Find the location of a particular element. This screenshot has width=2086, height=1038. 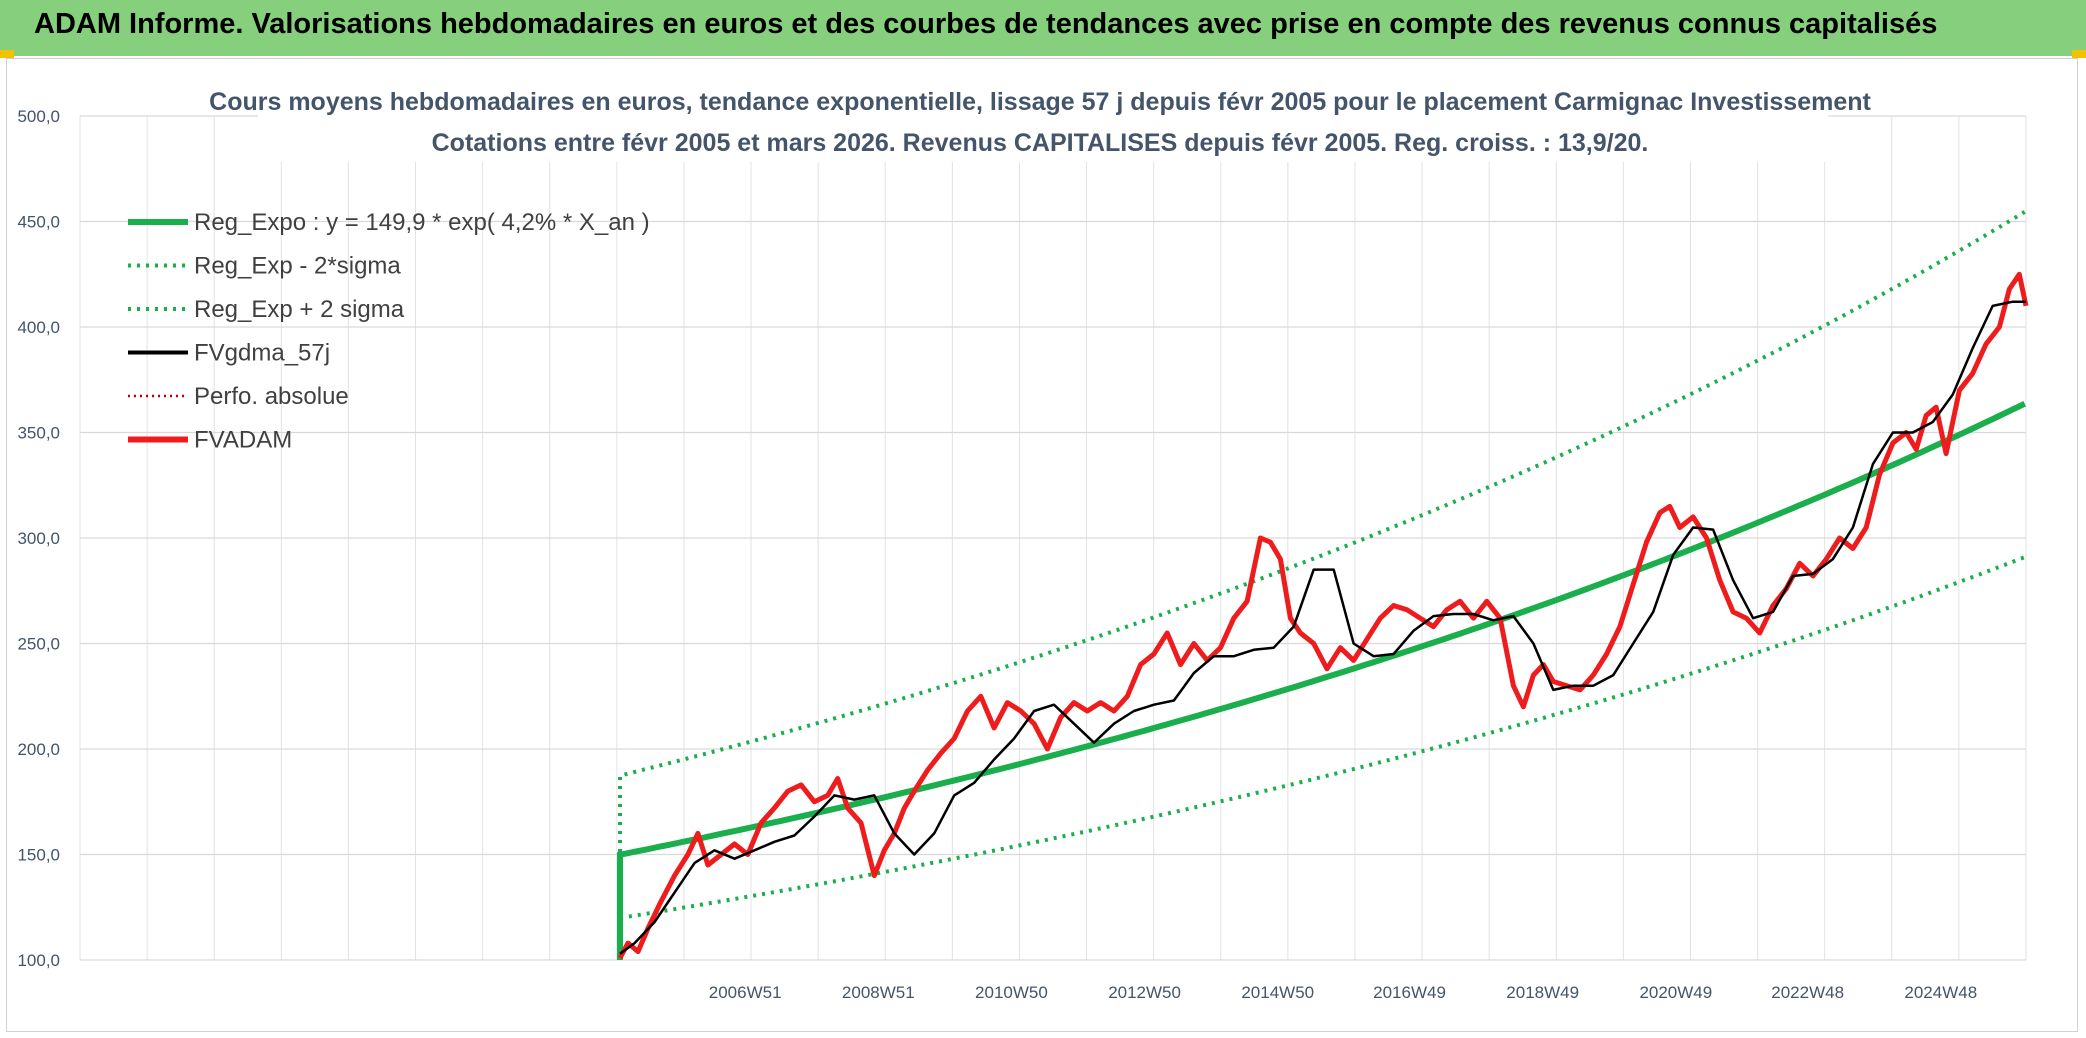

x-tick-label: 2020W49 is located at coordinates (1675, 992).